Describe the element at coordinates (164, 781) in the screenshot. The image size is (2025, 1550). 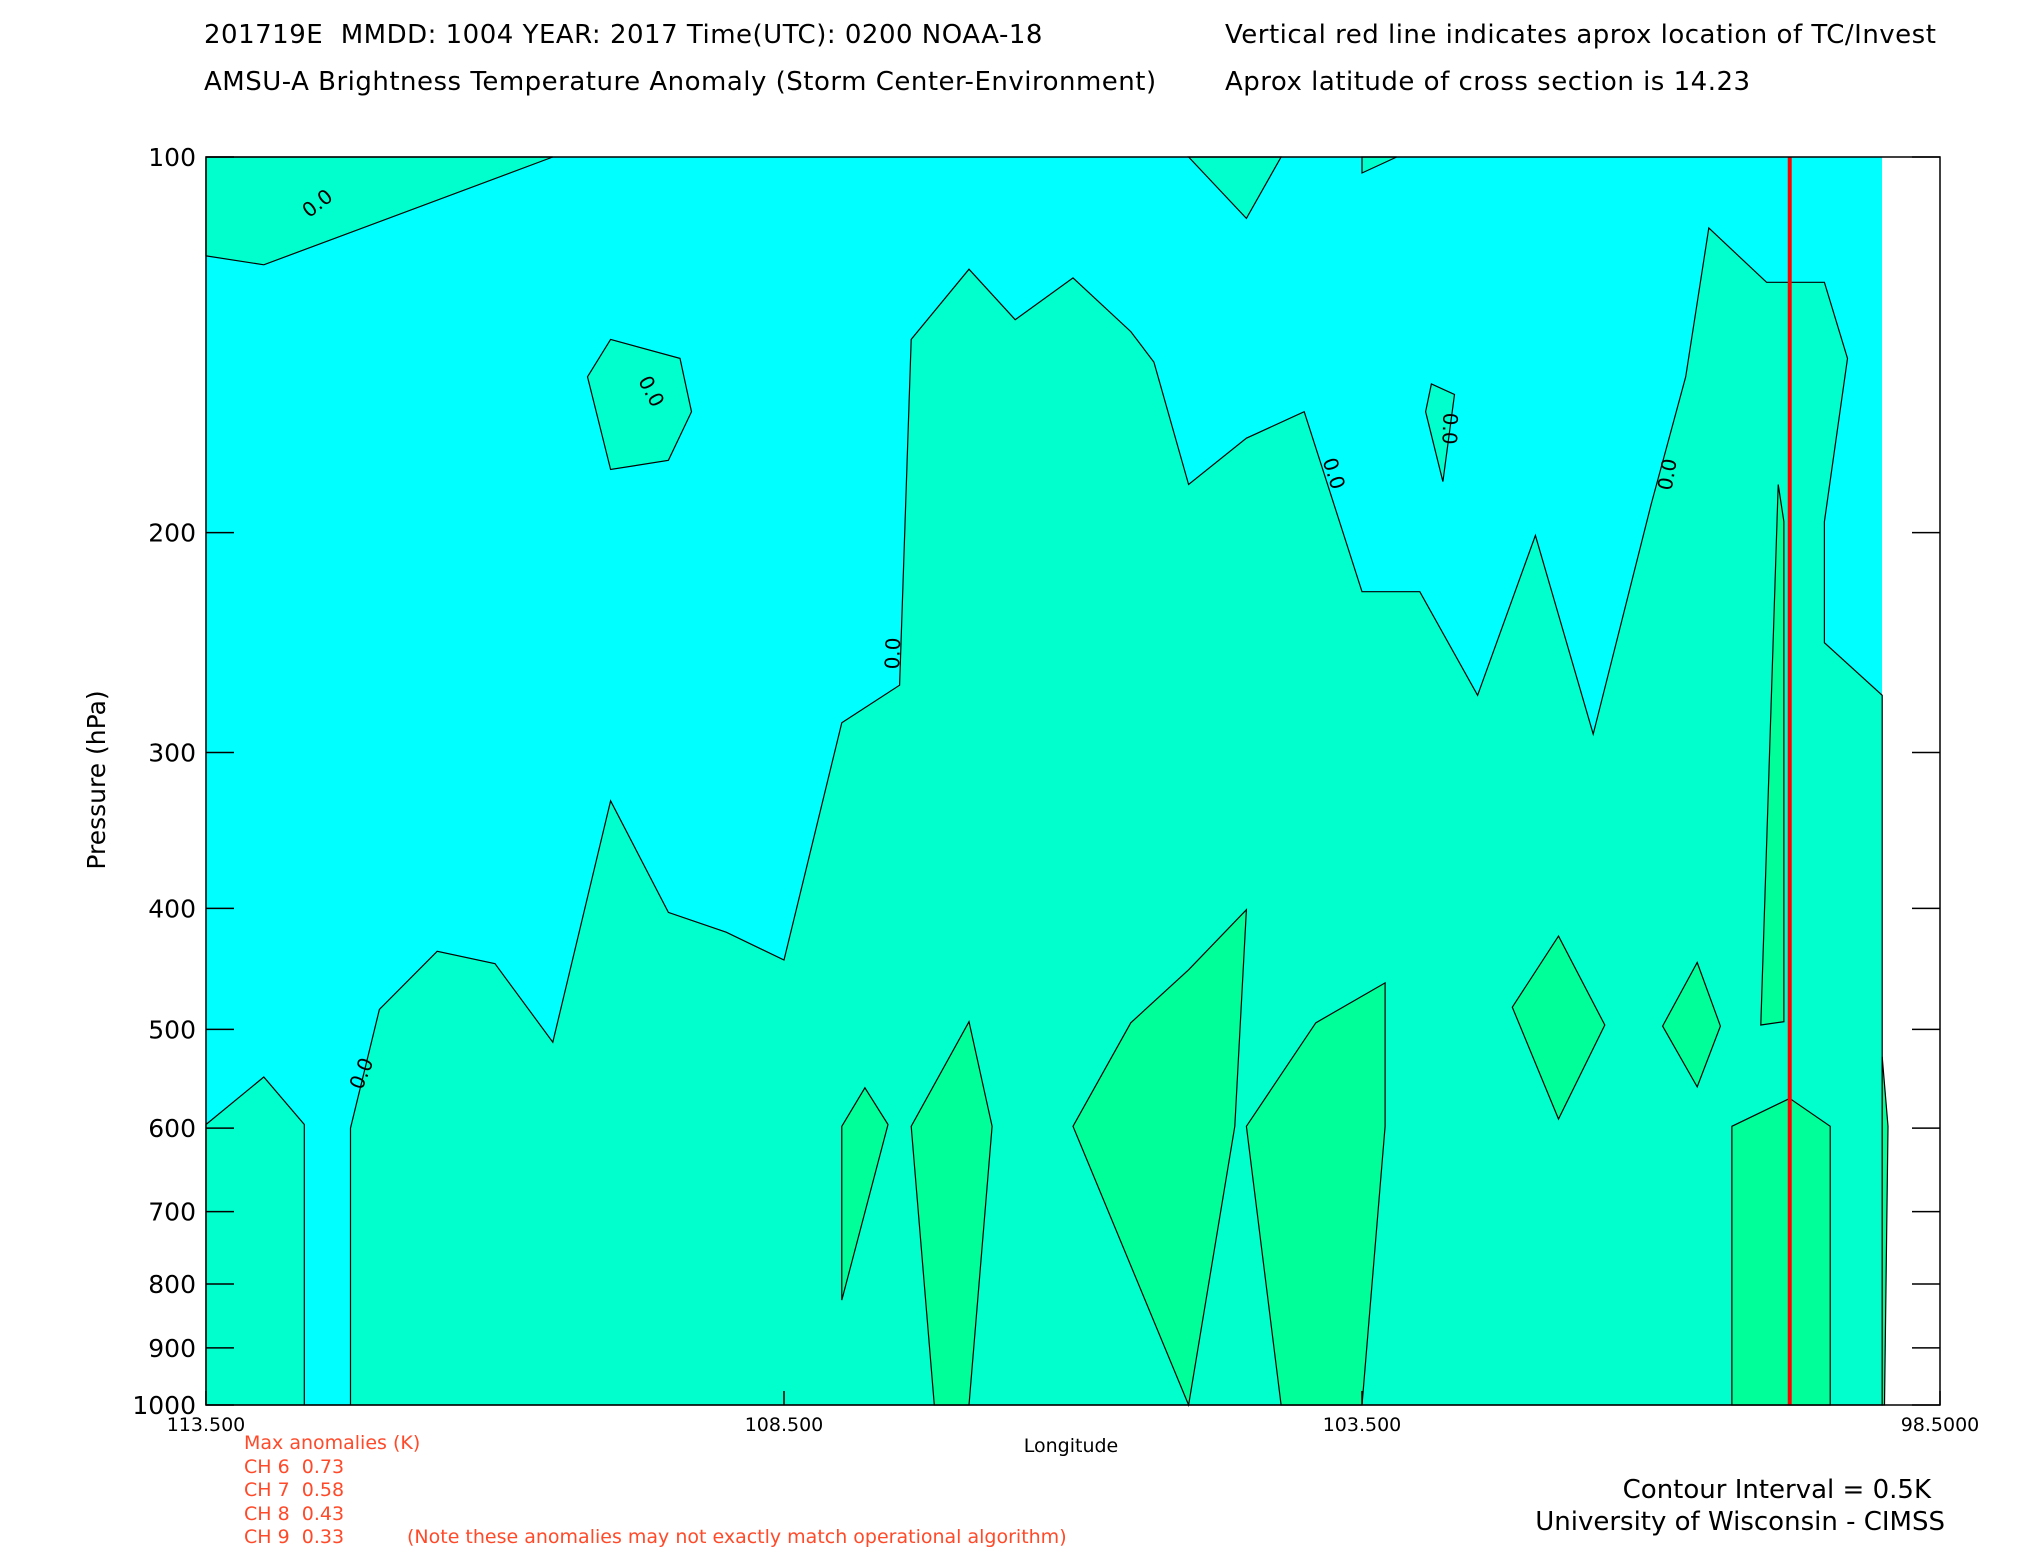
I see `y-tick-labels: 100 200 300 400 500 600 700 800 900 1000` at that location.